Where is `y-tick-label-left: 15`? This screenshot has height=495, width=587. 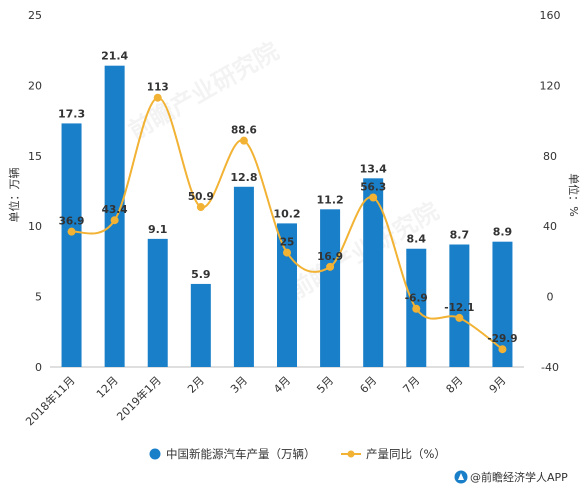 y-tick-label-left: 15 is located at coordinates (35, 156).